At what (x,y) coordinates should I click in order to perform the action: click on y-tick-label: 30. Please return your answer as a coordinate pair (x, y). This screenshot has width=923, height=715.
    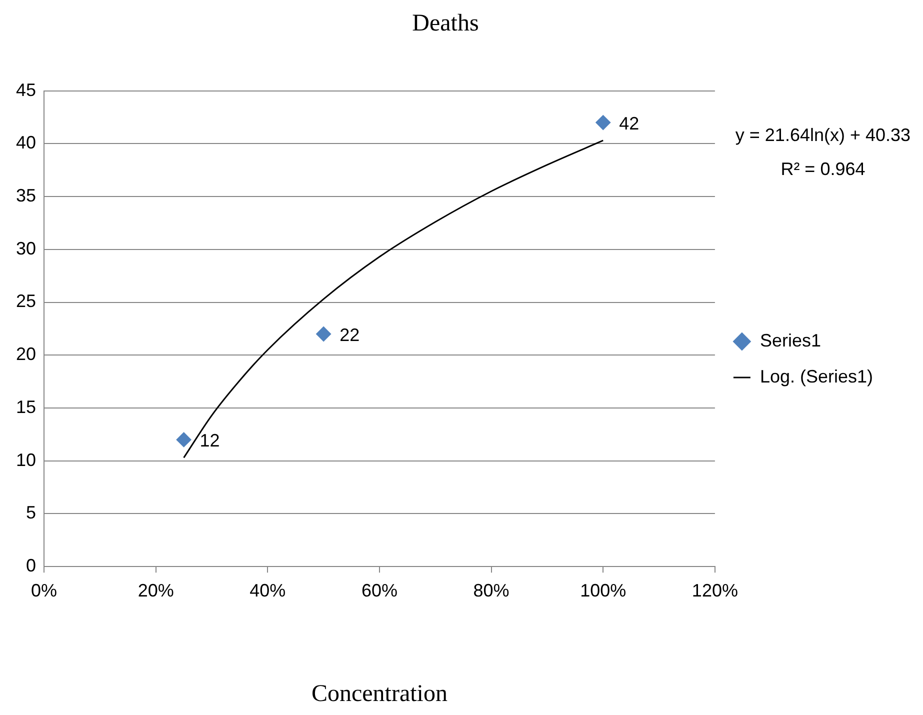
    Looking at the image, I should click on (26, 248).